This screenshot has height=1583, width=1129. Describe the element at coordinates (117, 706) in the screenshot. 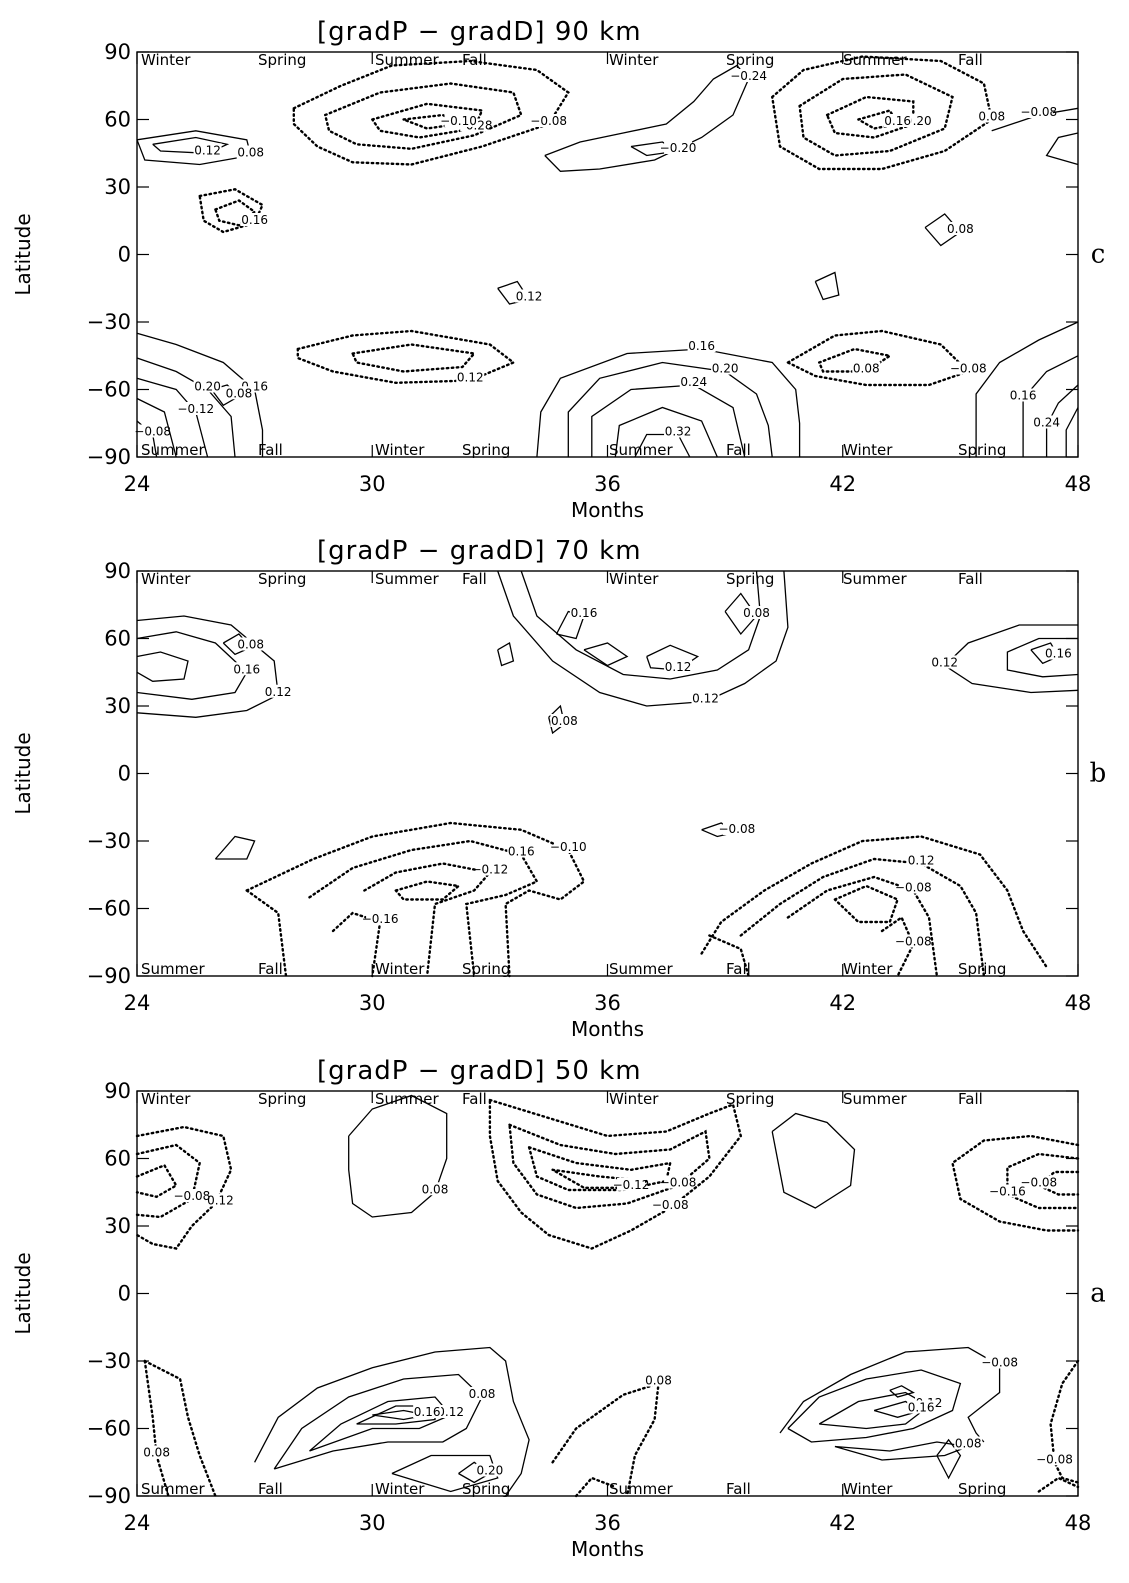

I see `y-tick-label: 30` at that location.